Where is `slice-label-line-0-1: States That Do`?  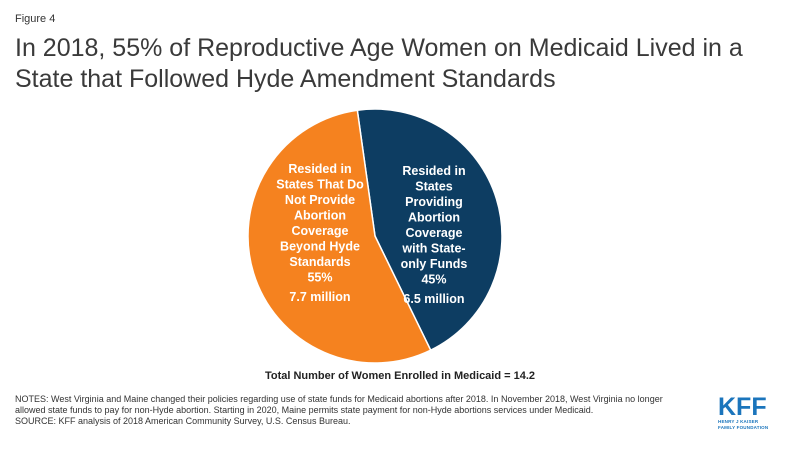
slice-label-line-0-1: States That Do is located at coordinates (320, 185).